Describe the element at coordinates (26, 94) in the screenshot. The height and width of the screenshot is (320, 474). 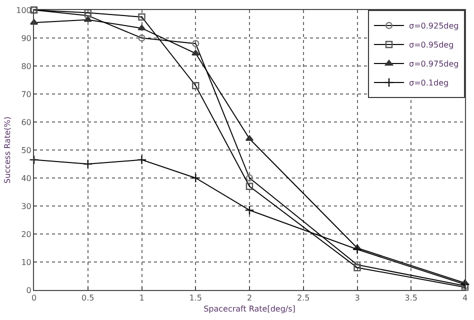
I see `y-tick-label: 70` at that location.